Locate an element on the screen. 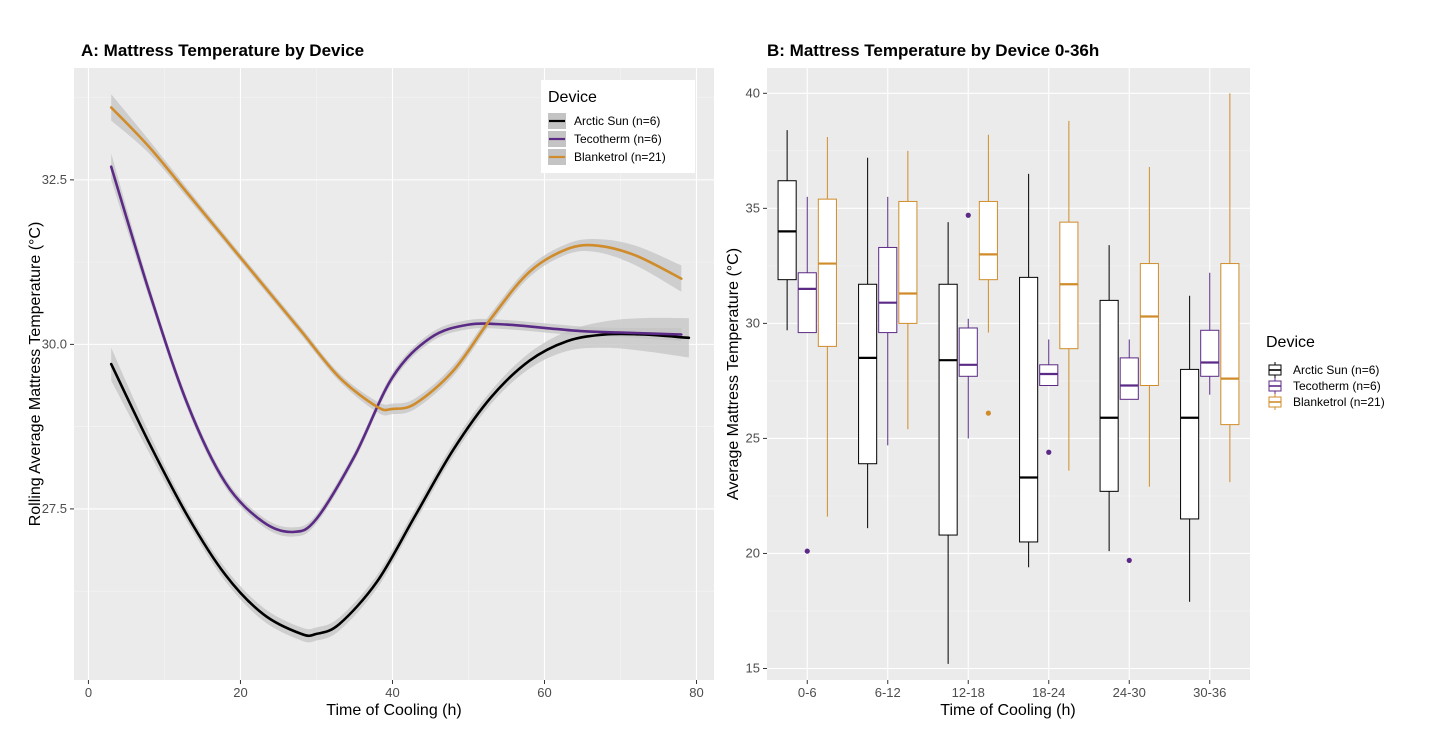 The image size is (1440, 752). panel-a-x-tick-label: 60 is located at coordinates (544, 692).